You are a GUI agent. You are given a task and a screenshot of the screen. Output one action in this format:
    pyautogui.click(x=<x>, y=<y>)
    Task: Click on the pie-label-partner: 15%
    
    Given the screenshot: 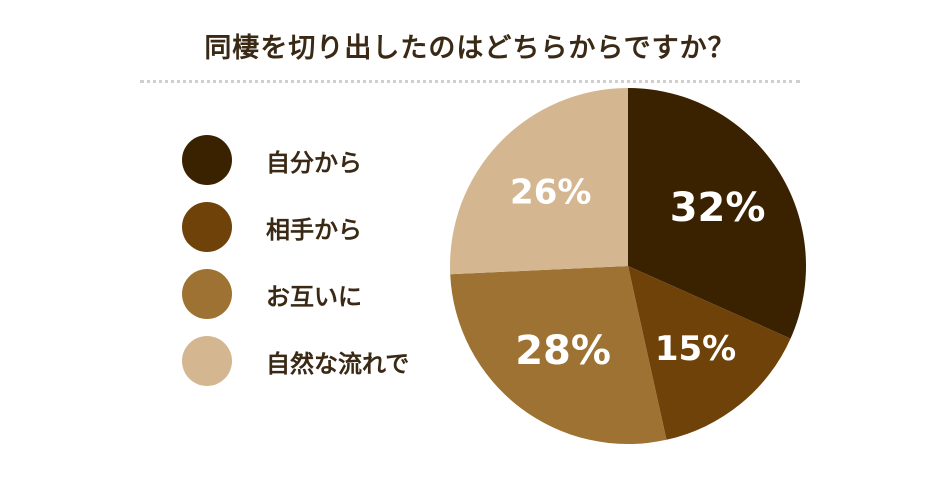 What is the action you would take?
    pyautogui.click(x=695, y=349)
    